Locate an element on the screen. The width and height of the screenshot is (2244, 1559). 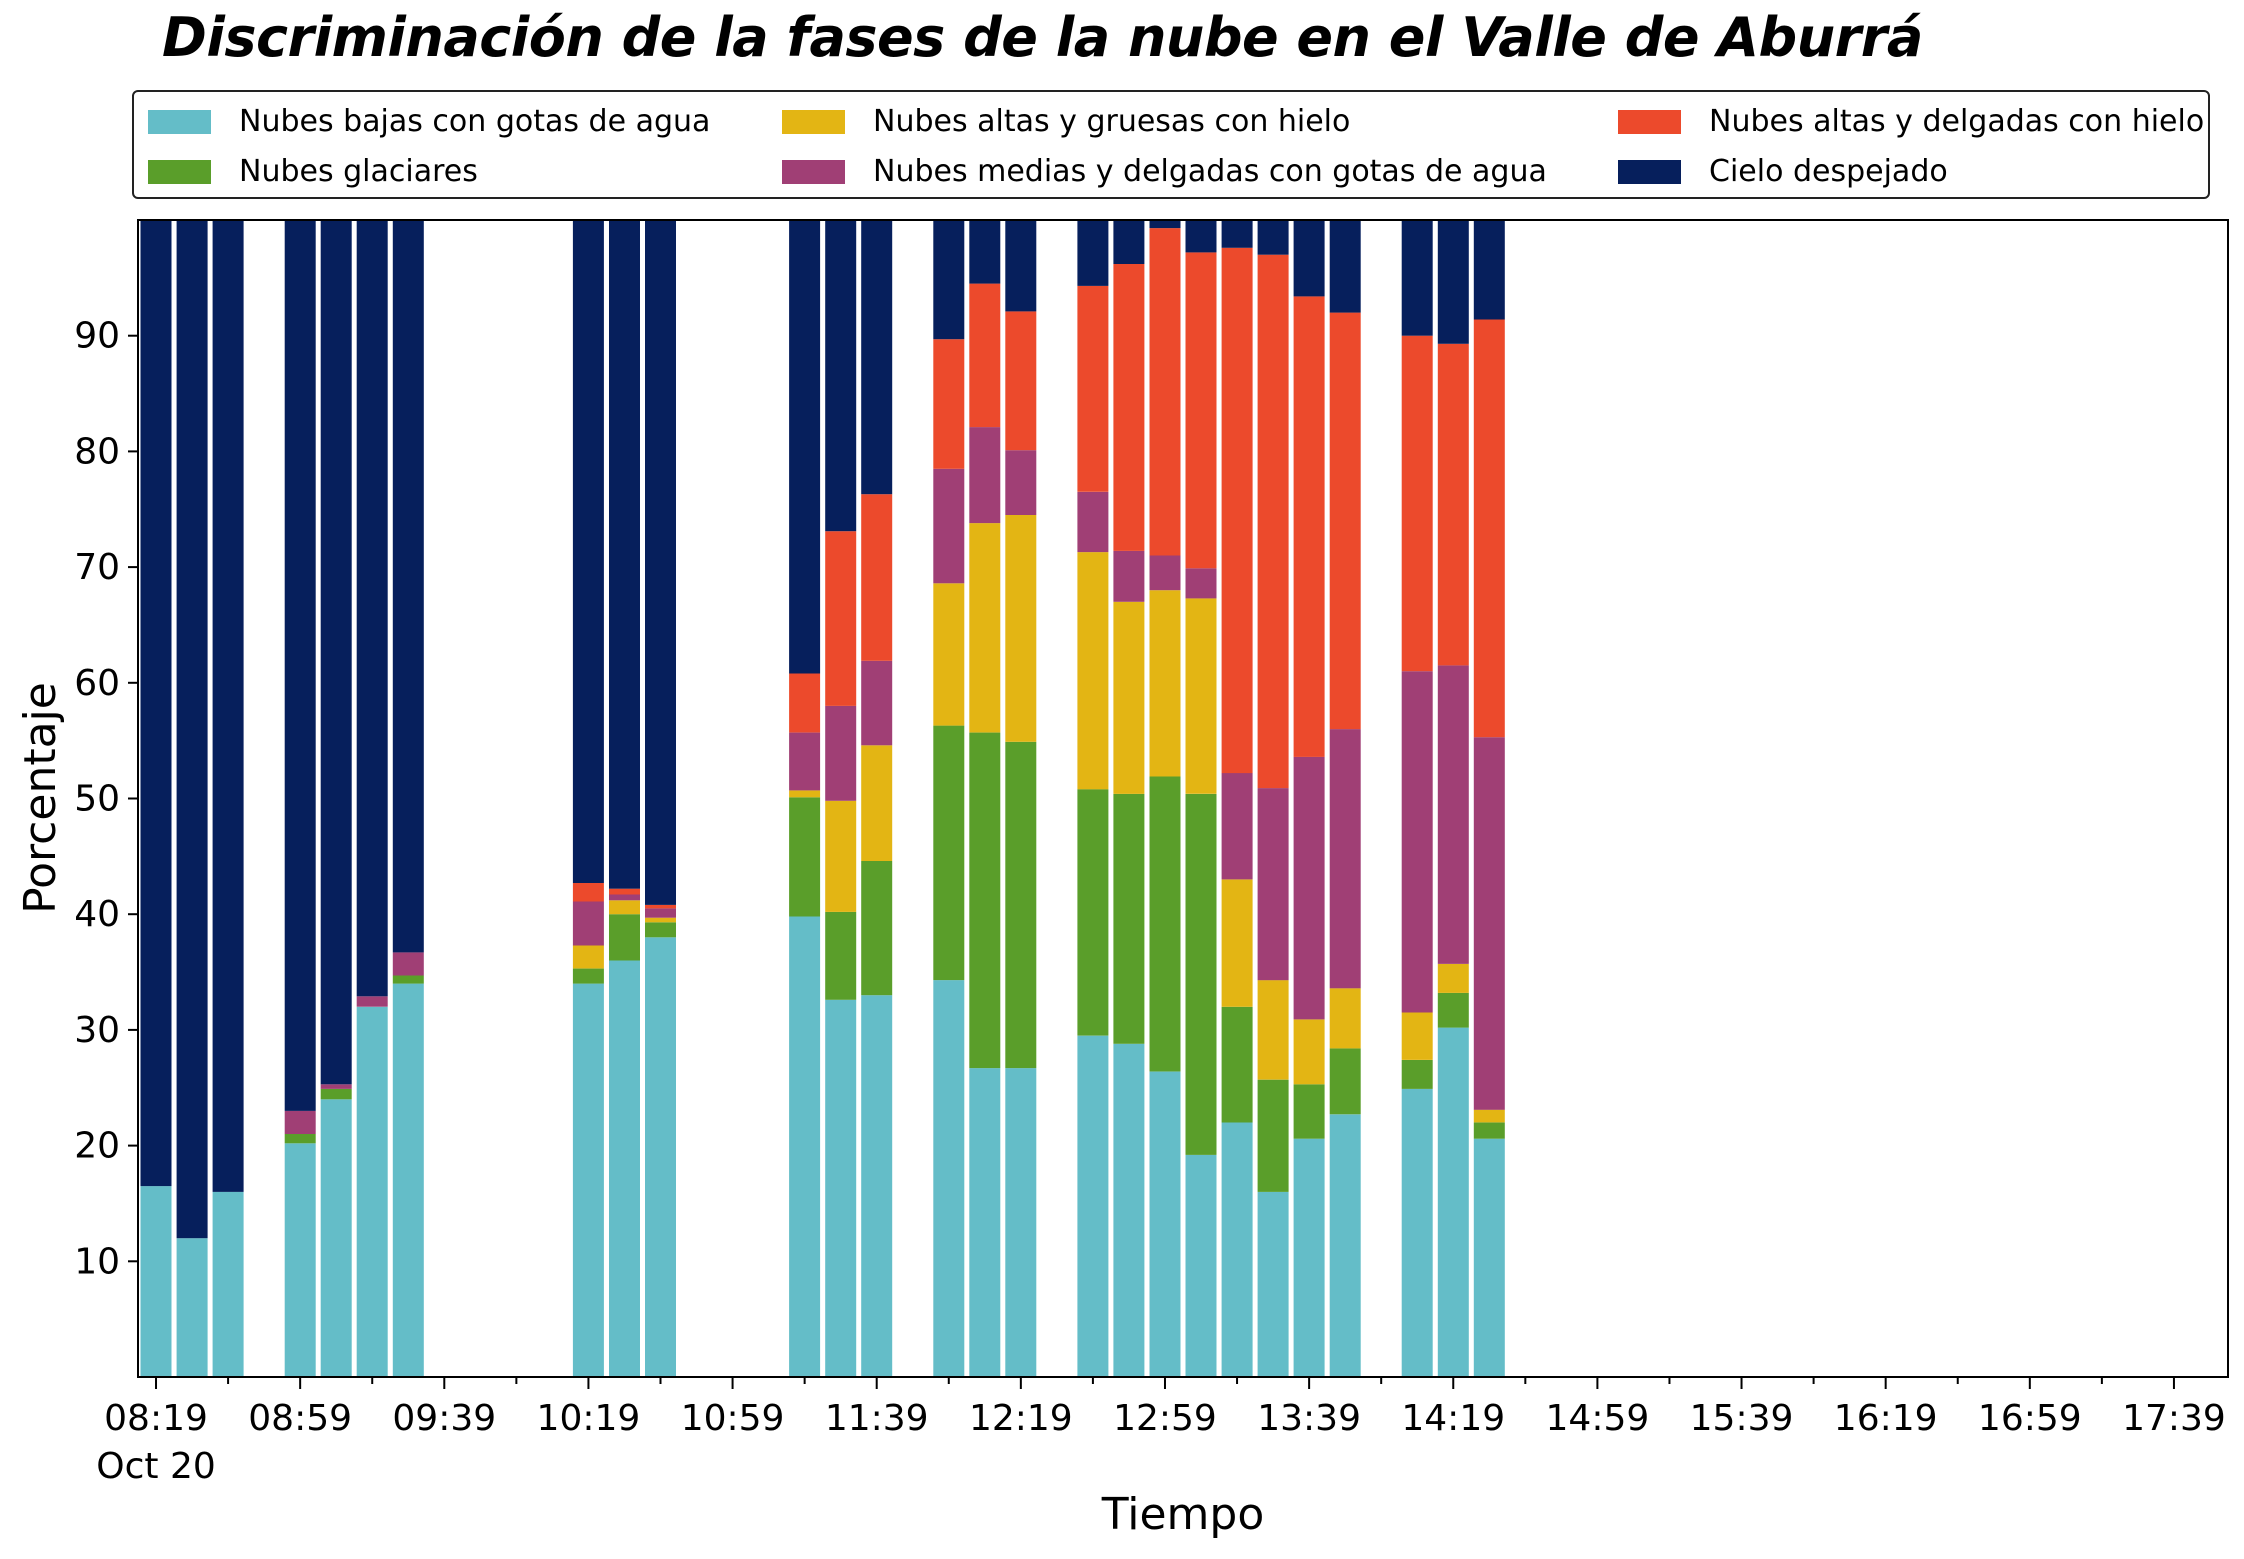
y-tick-label: 80 is located at coordinates (97, 451).